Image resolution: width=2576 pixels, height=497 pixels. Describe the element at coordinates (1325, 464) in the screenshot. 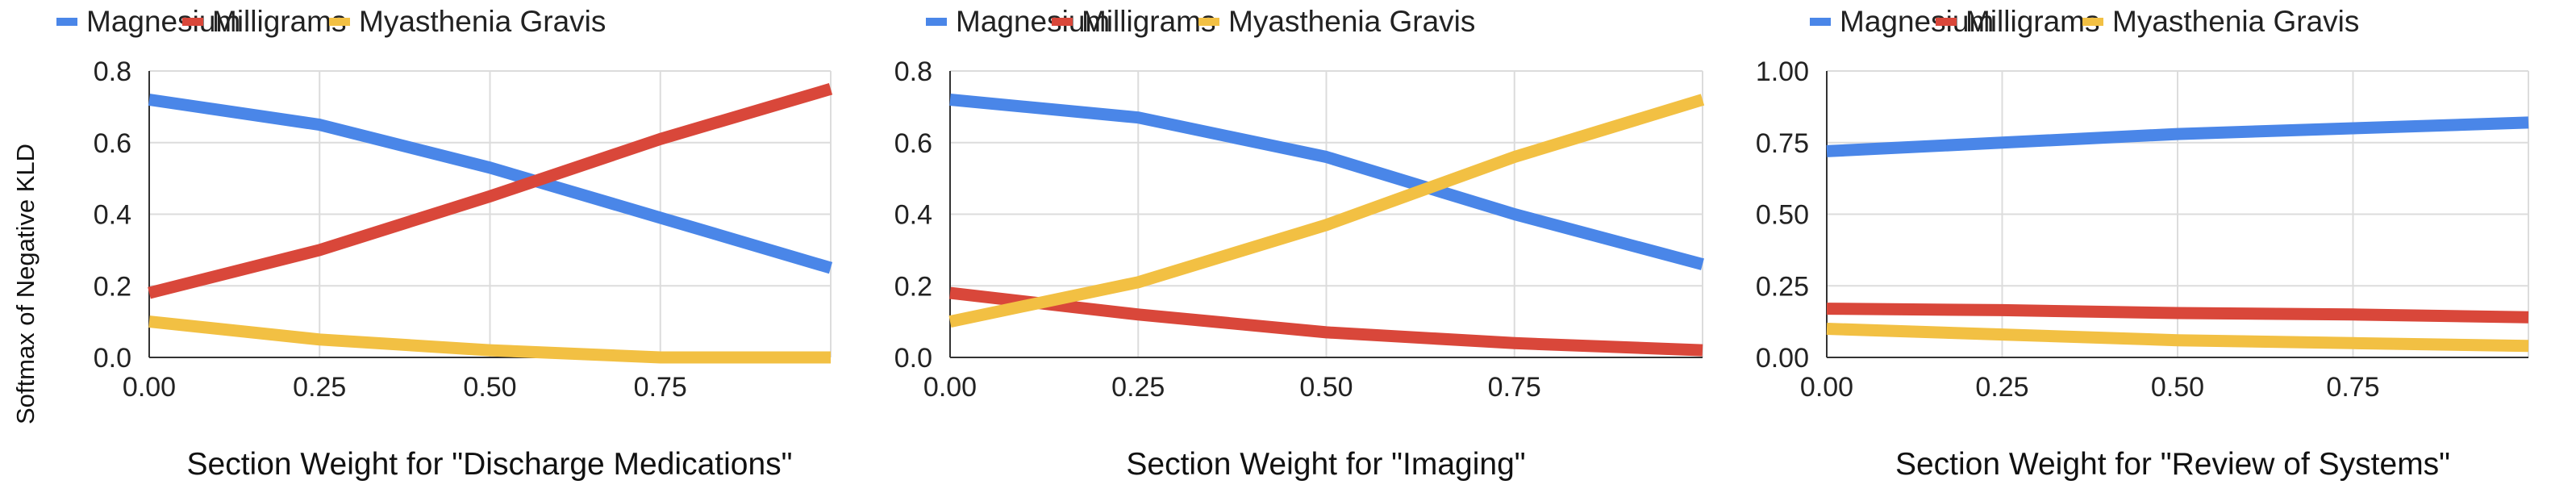

I see `x-axis-label: Section Weight for "Imaging"` at that location.